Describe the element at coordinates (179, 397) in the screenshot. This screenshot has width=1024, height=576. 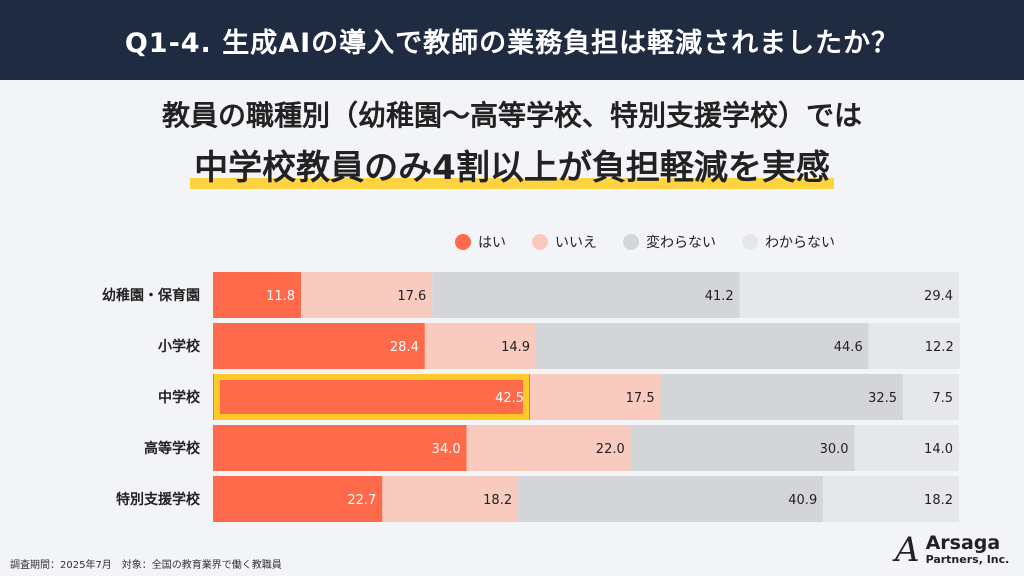
I see `category-label: 中学校` at that location.